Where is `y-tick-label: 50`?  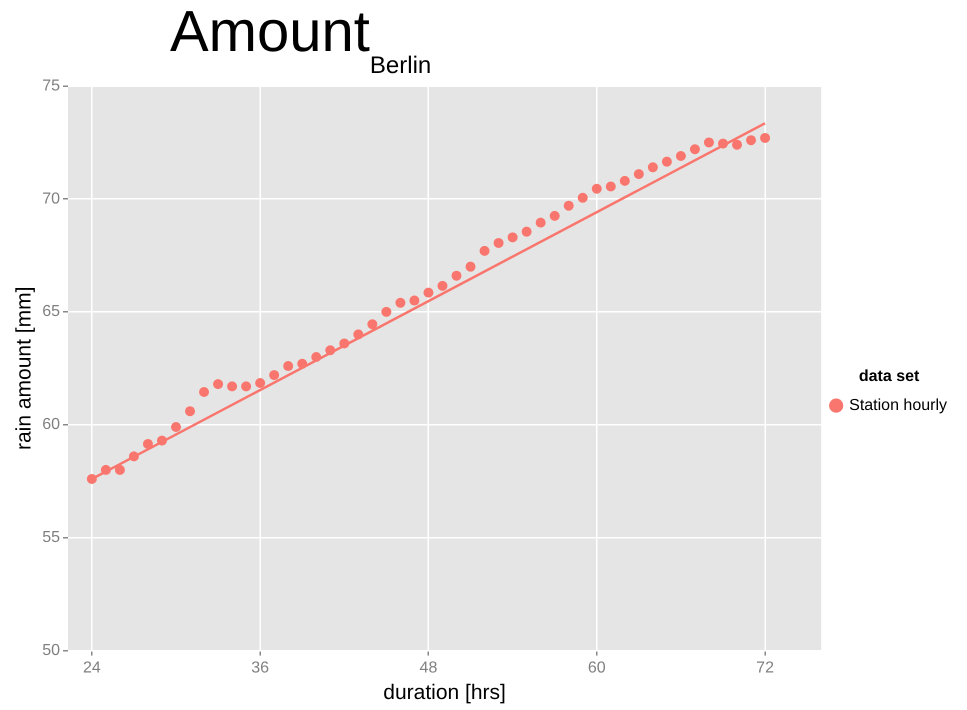
y-tick-label: 50 is located at coordinates (51, 651).